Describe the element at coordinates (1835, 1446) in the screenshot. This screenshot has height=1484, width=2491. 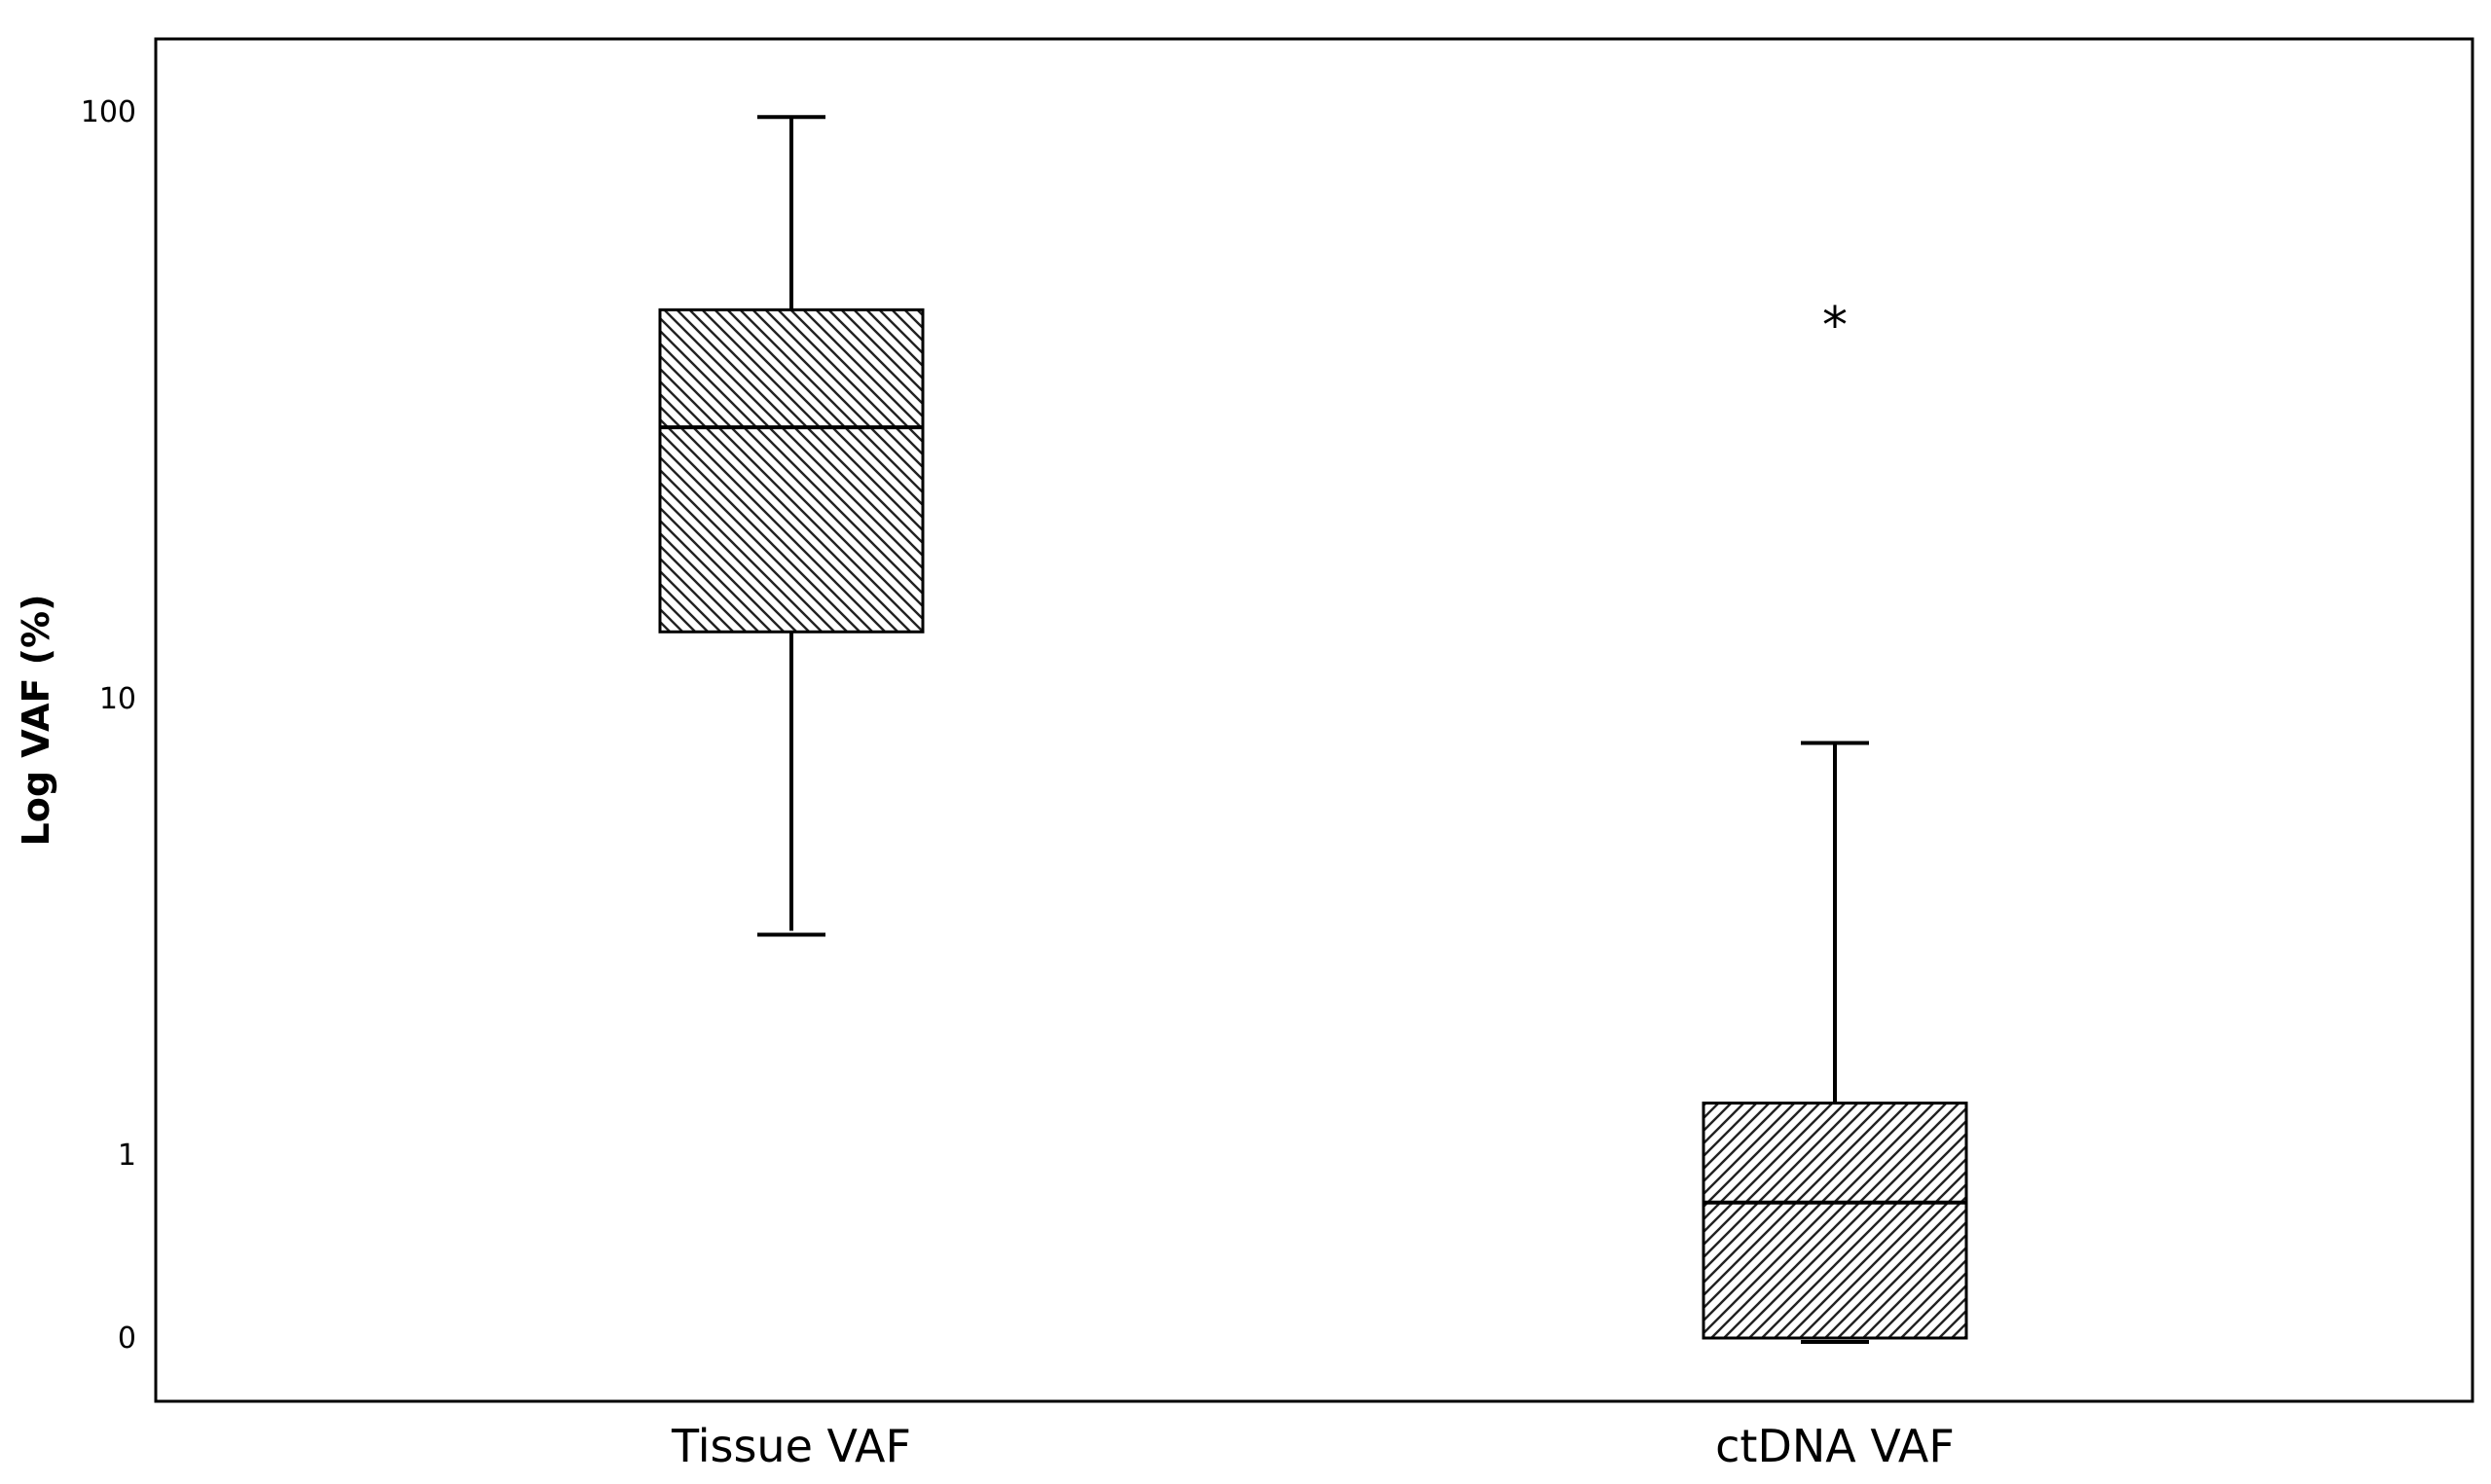
I see `x-category-label: ctDNA VAF` at that location.